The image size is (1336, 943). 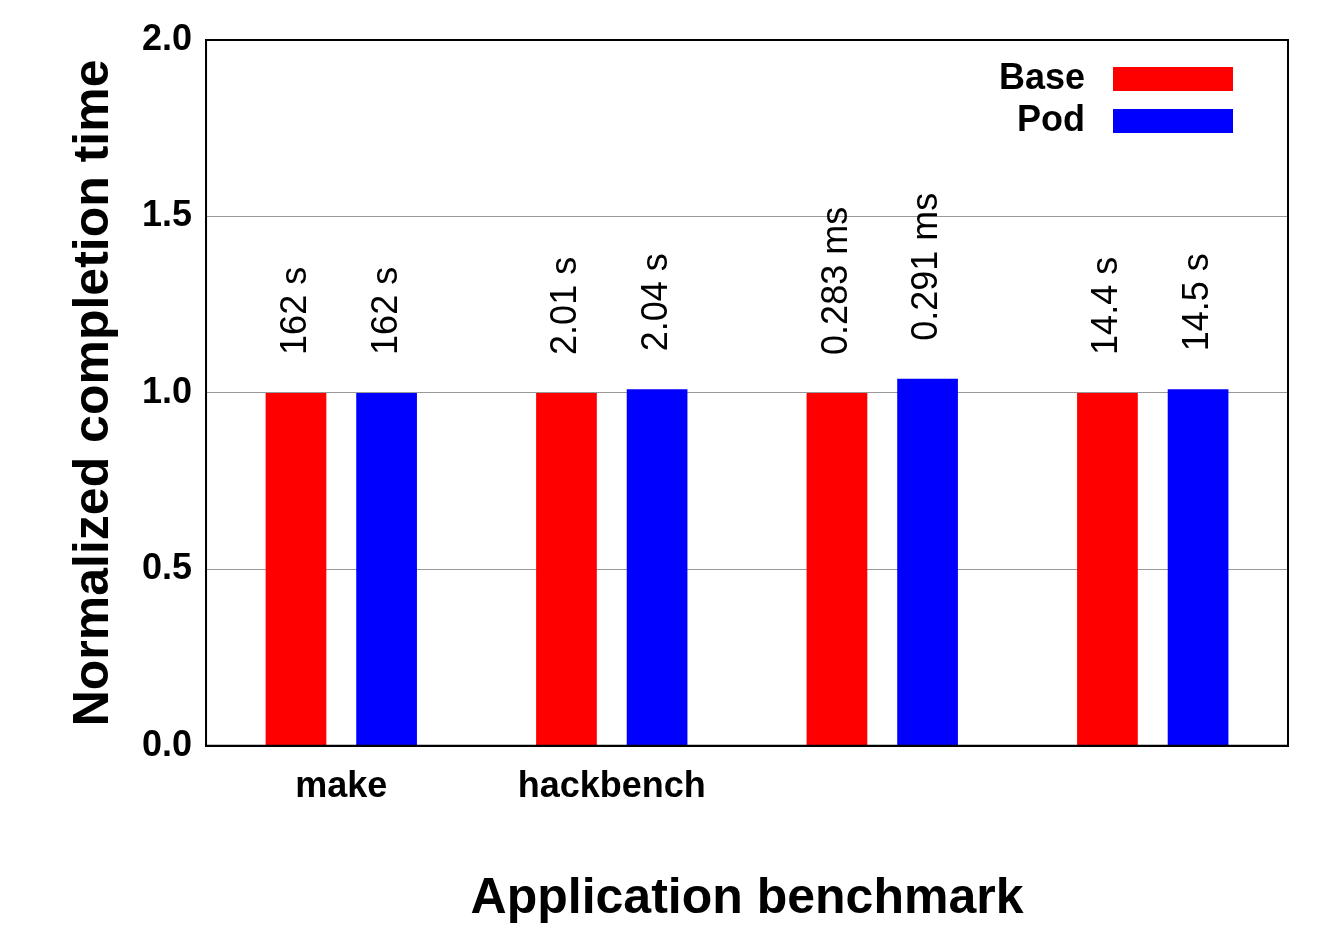 What do you see at coordinates (1051, 118) in the screenshot?
I see `legend-label: Pod` at bounding box center [1051, 118].